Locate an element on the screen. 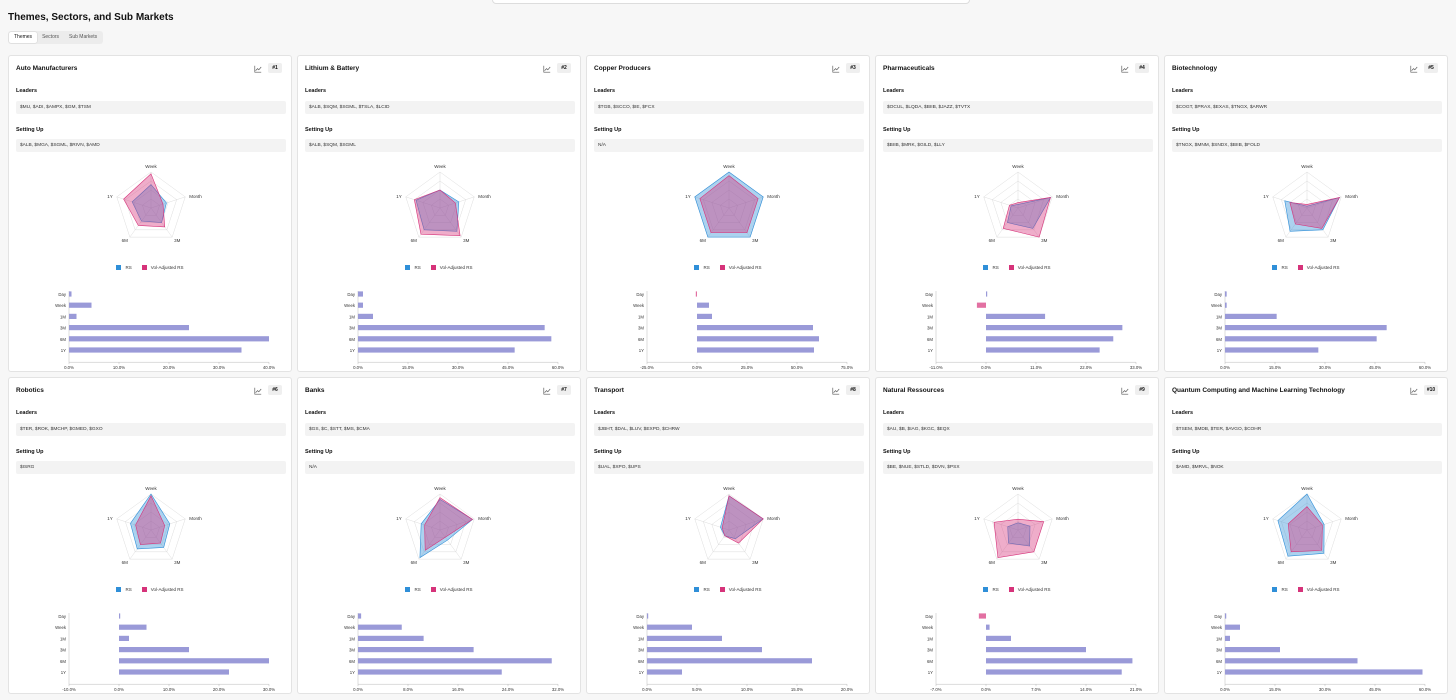 This screenshot has width=1456, height=700. rank-badge: #7 is located at coordinates (564, 390).